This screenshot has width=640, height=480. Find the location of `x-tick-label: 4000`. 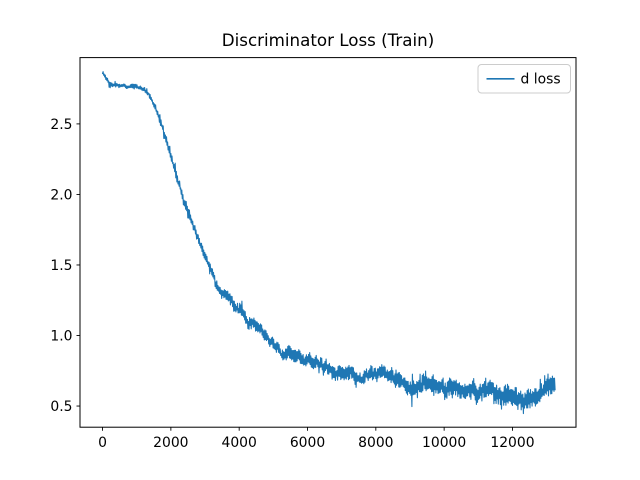

x-tick-label: 4000 is located at coordinates (239, 443).